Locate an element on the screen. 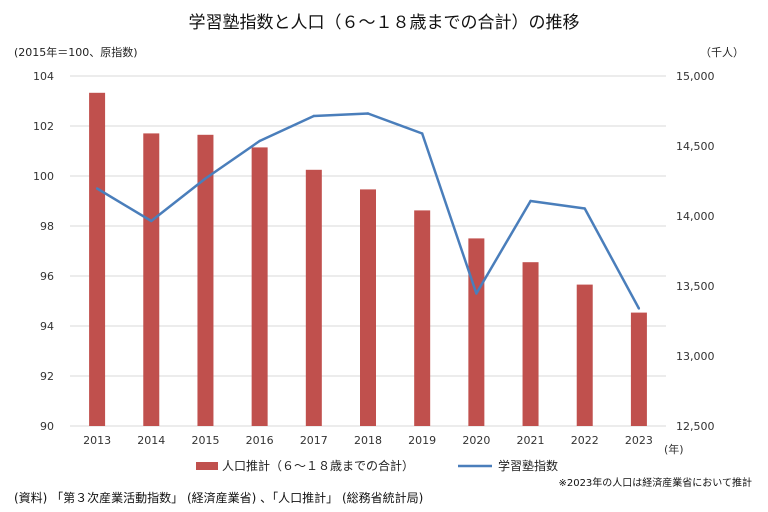  right-tick-label: 13,500 is located at coordinates (695, 286).